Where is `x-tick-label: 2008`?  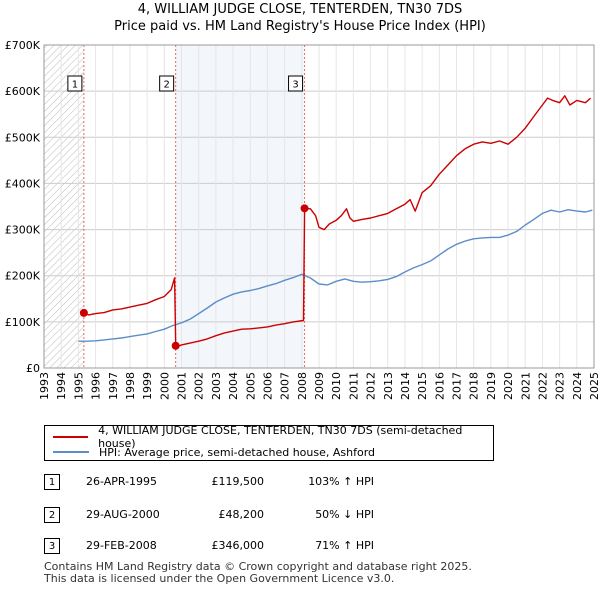
x-tick-label: 2008 is located at coordinates (302, 386).